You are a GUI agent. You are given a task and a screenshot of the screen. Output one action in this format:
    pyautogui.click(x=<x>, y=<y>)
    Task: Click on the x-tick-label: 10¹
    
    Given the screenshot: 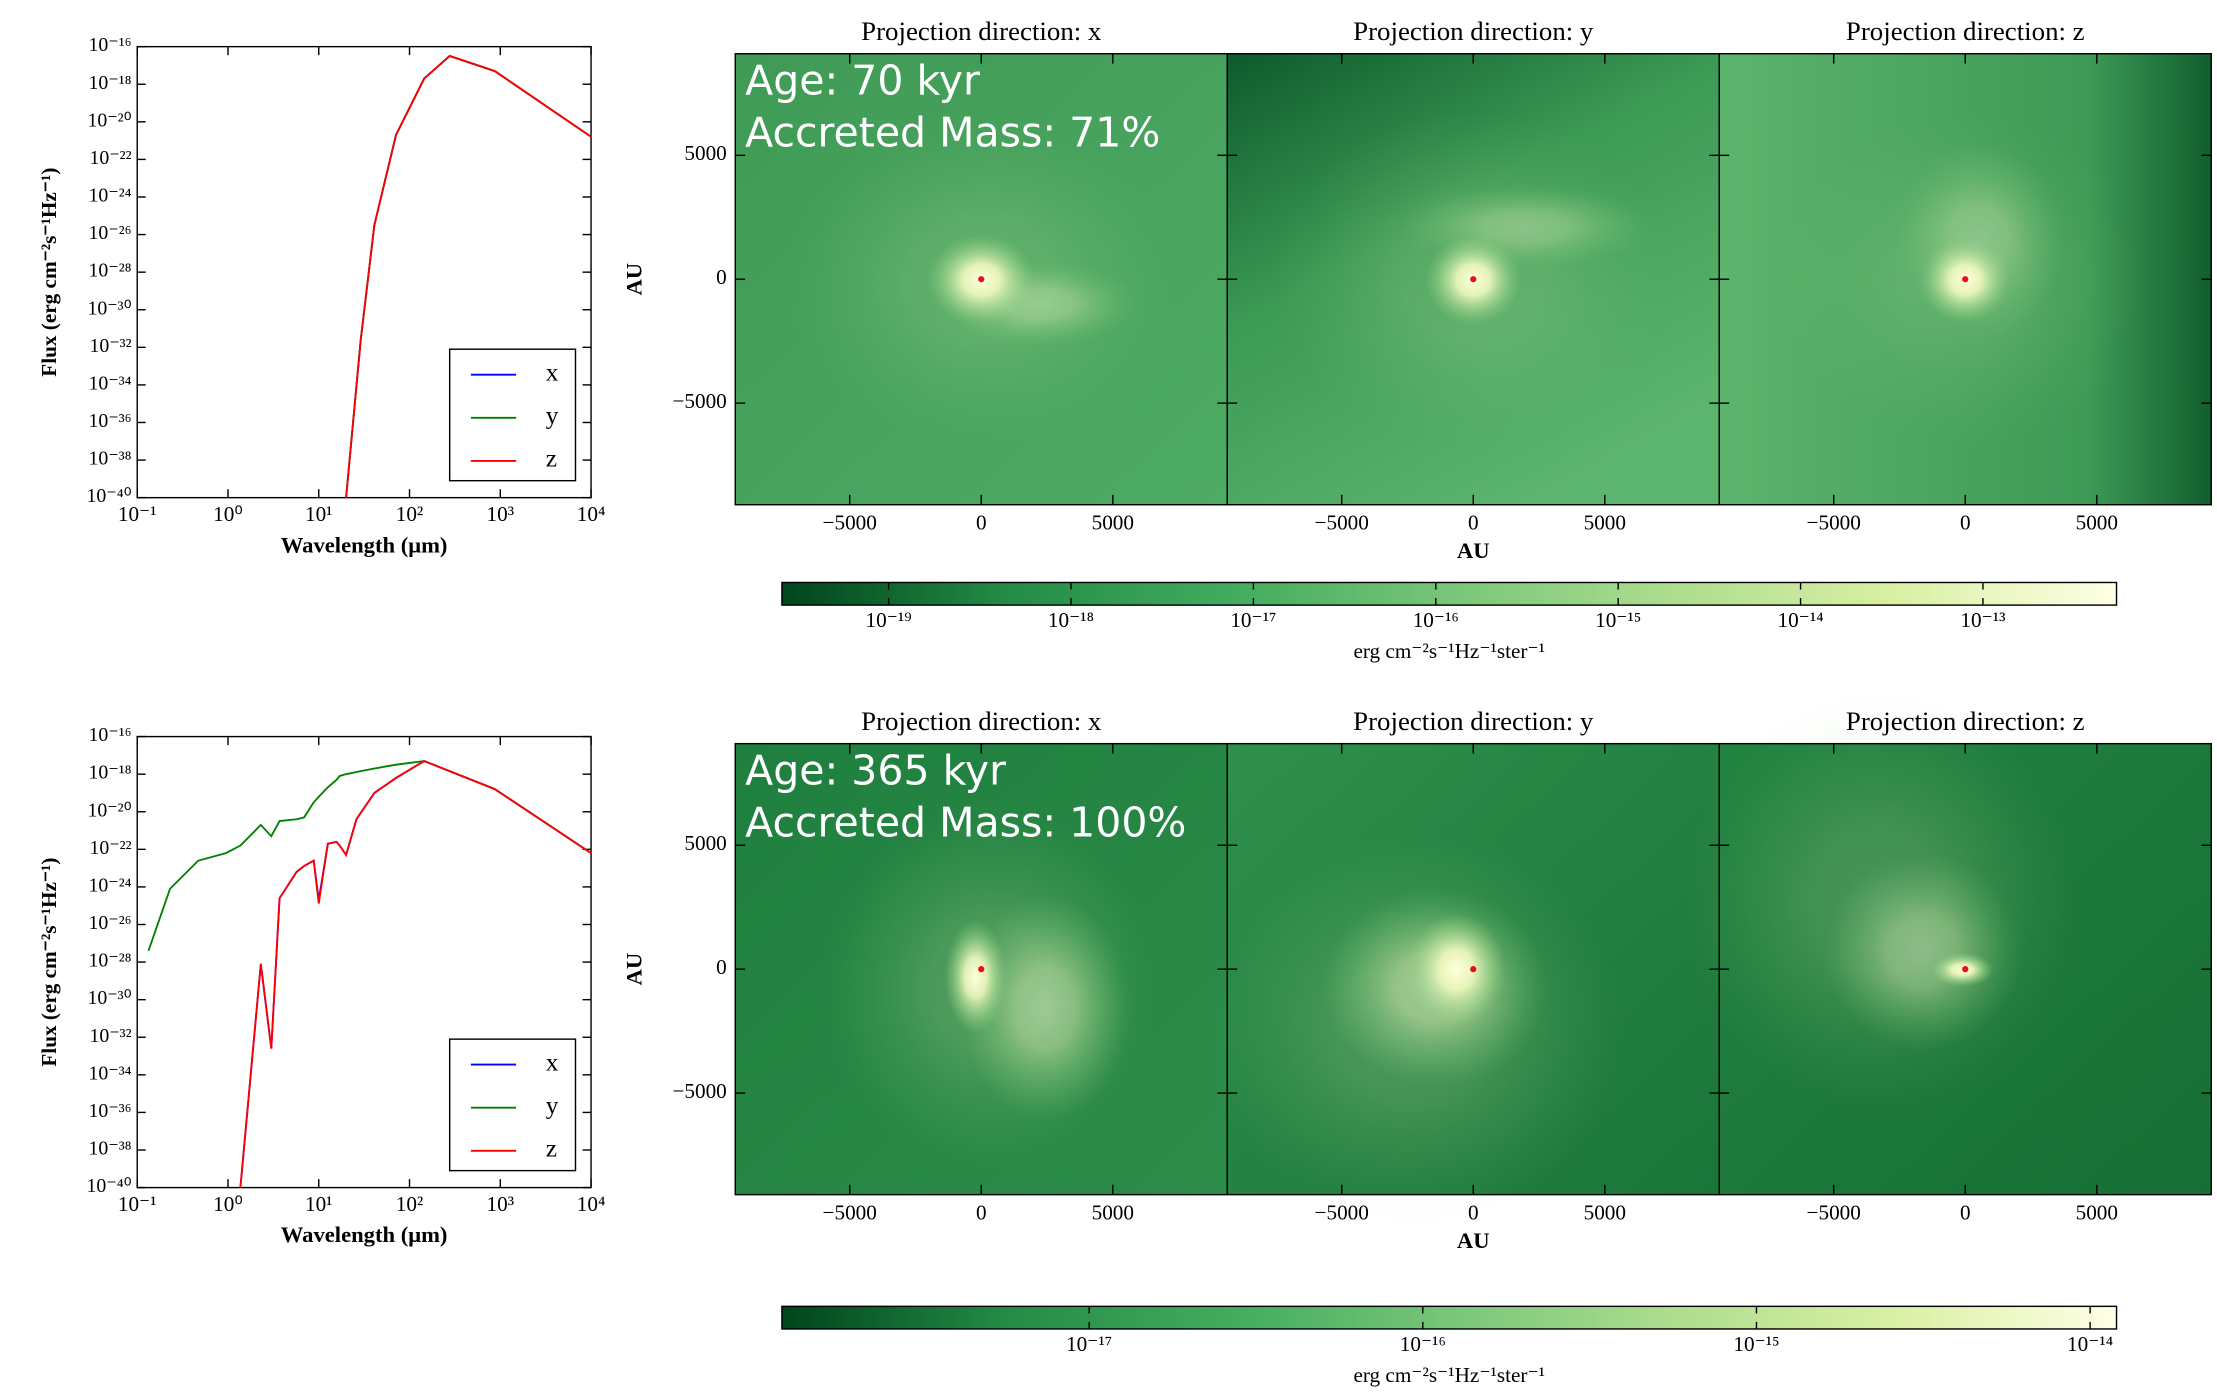 What is the action you would take?
    pyautogui.click(x=319, y=1204)
    